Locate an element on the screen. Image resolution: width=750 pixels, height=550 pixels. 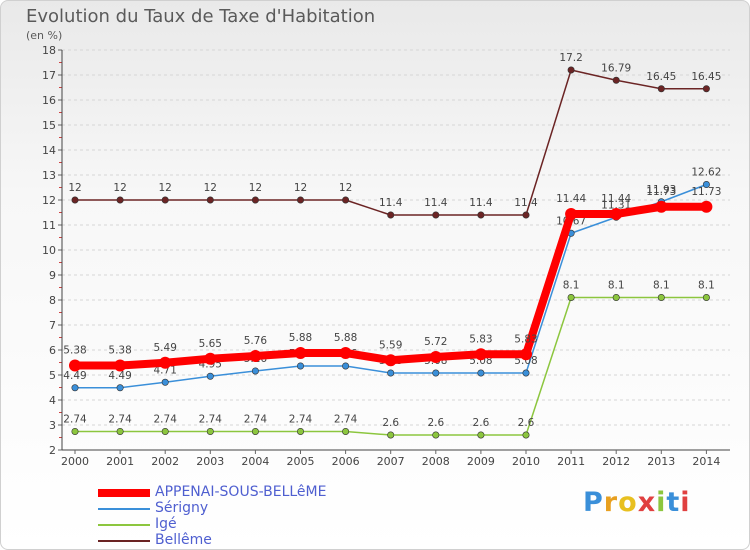
legend-label-serigny: Sérigny is located at coordinates (182, 508).